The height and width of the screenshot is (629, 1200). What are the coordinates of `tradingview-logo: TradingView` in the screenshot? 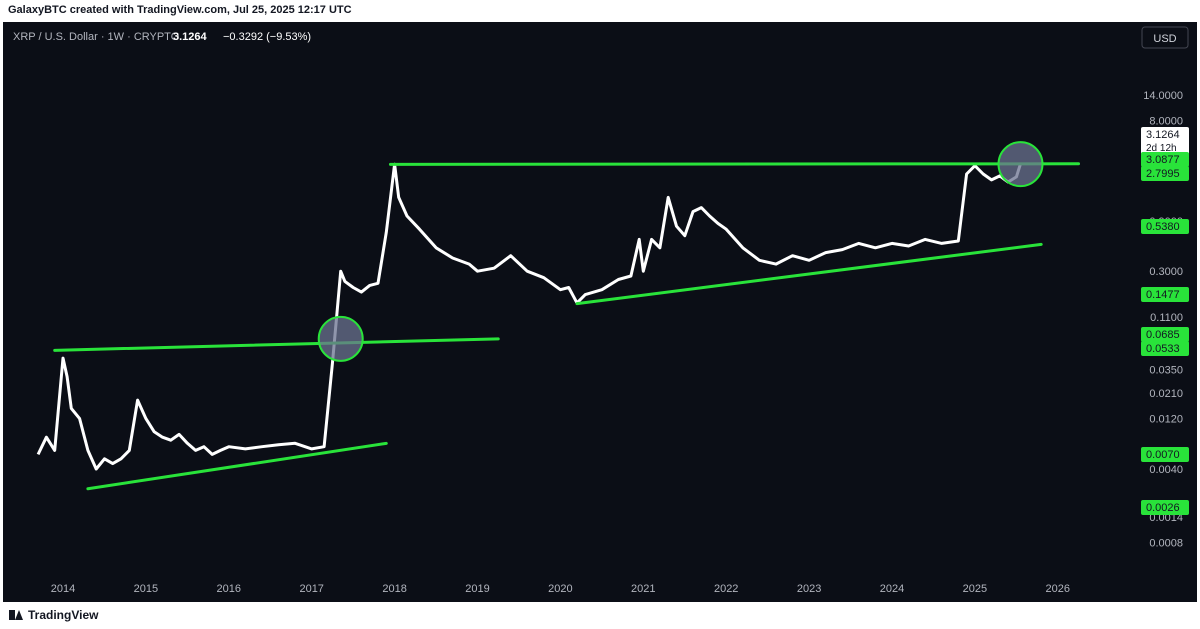 It's located at (53, 615).